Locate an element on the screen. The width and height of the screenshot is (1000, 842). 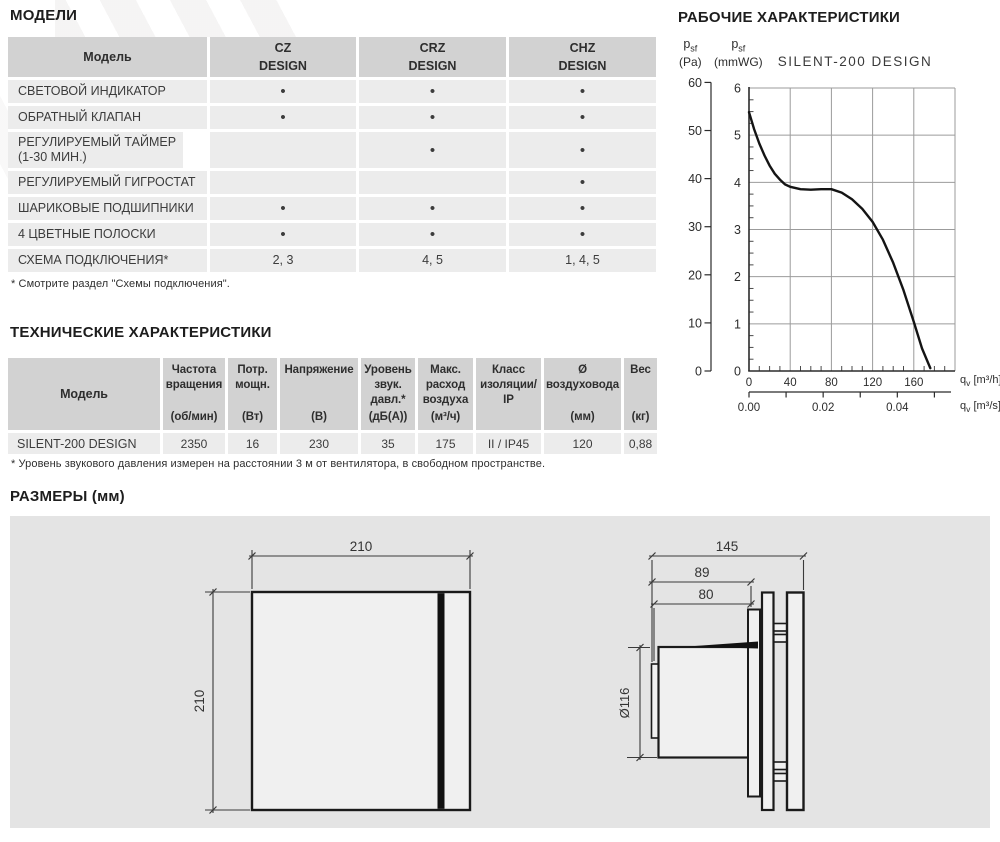
tech-header-weight: Вес (кг) is located at coordinates (640, 394).